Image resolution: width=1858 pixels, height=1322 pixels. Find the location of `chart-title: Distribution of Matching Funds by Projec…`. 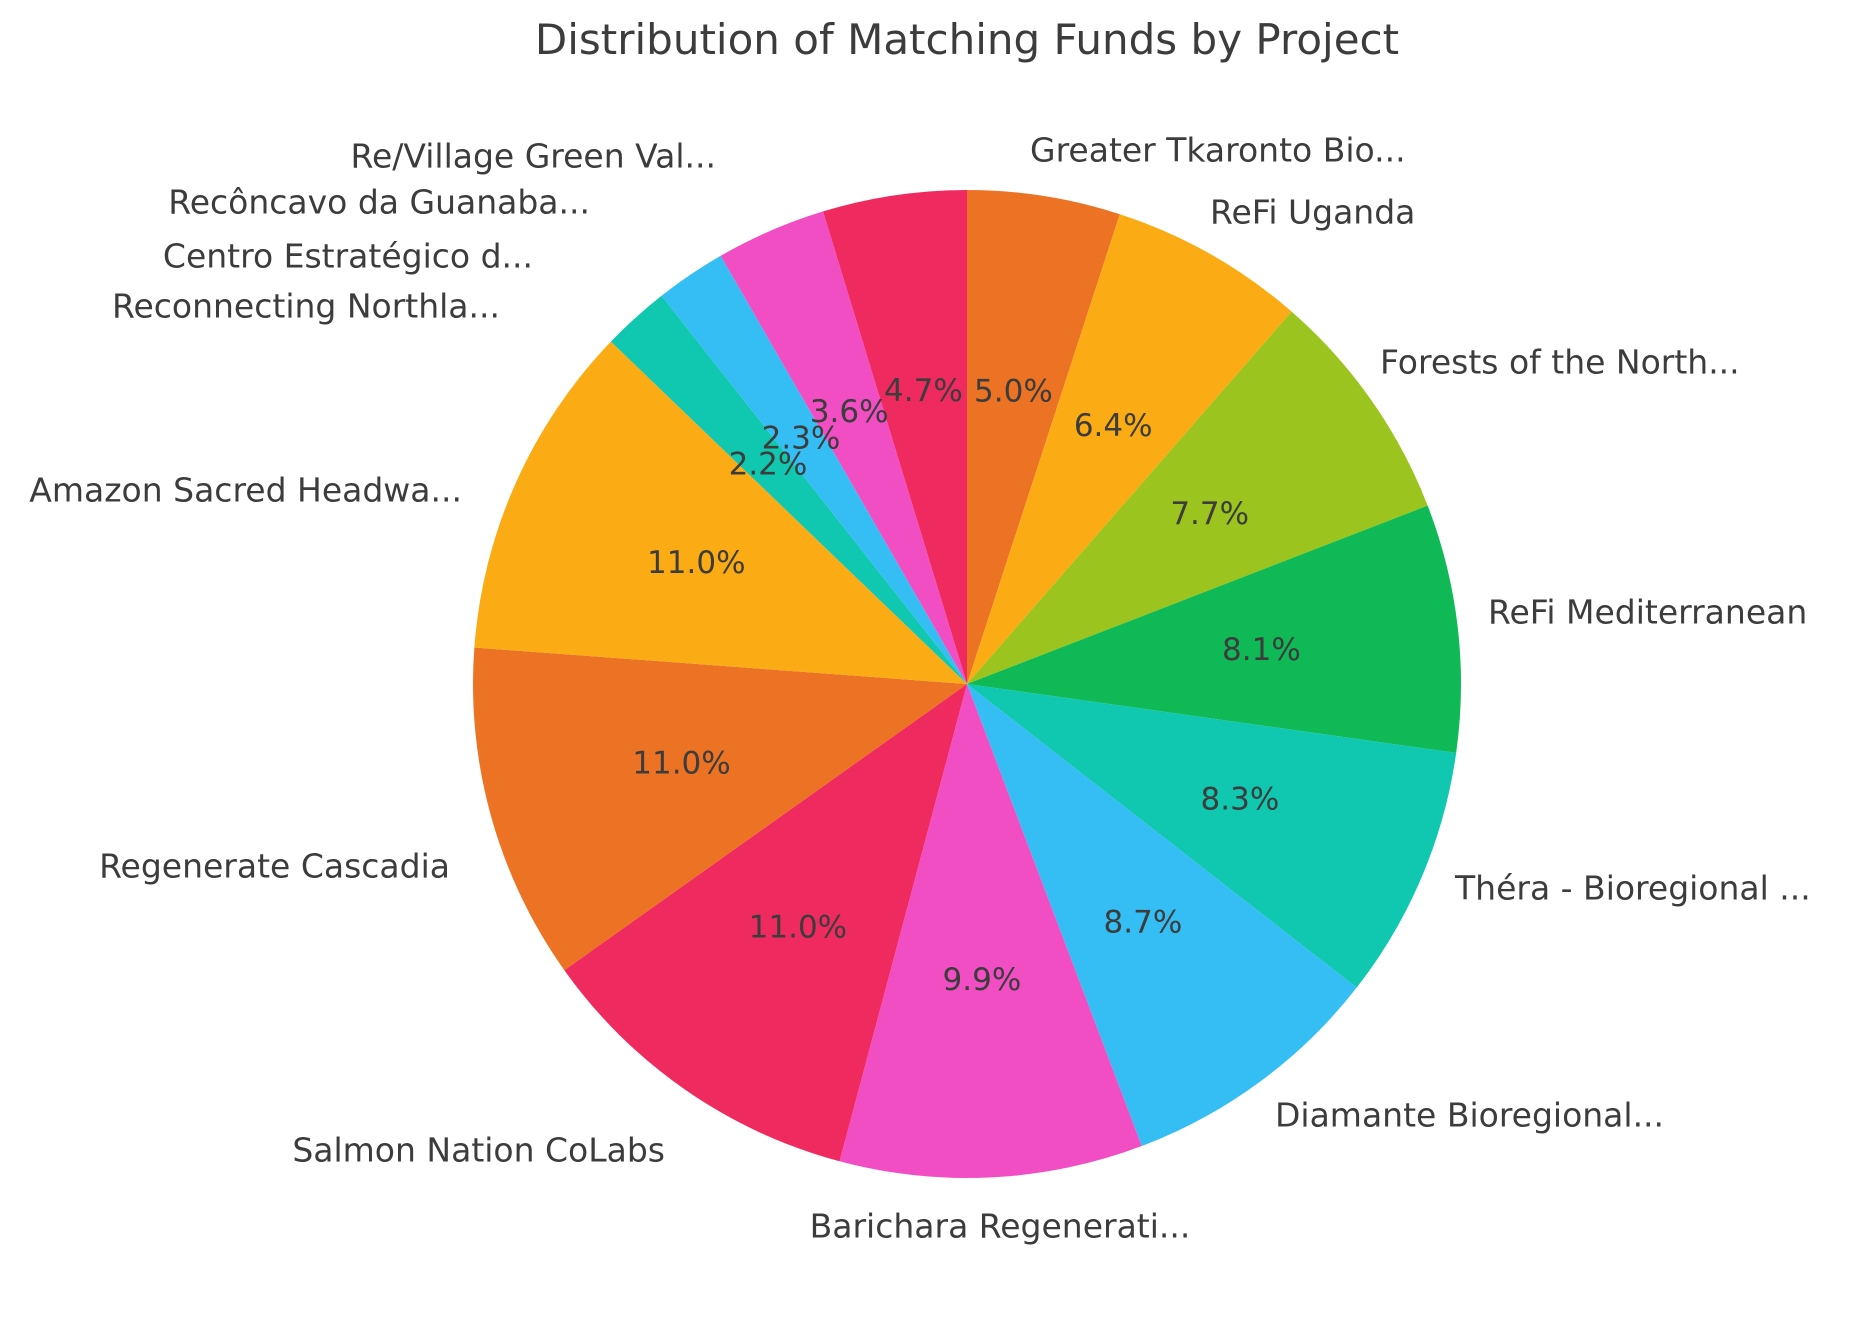

chart-title: Distribution of Matching Funds by Projec… is located at coordinates (967, 39).